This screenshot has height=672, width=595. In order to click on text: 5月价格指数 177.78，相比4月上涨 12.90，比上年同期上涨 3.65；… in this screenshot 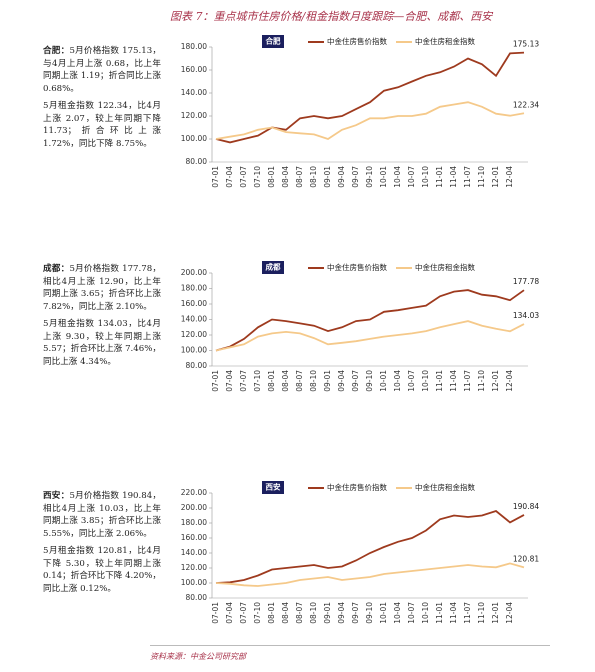, I will do `click(102, 288)`.